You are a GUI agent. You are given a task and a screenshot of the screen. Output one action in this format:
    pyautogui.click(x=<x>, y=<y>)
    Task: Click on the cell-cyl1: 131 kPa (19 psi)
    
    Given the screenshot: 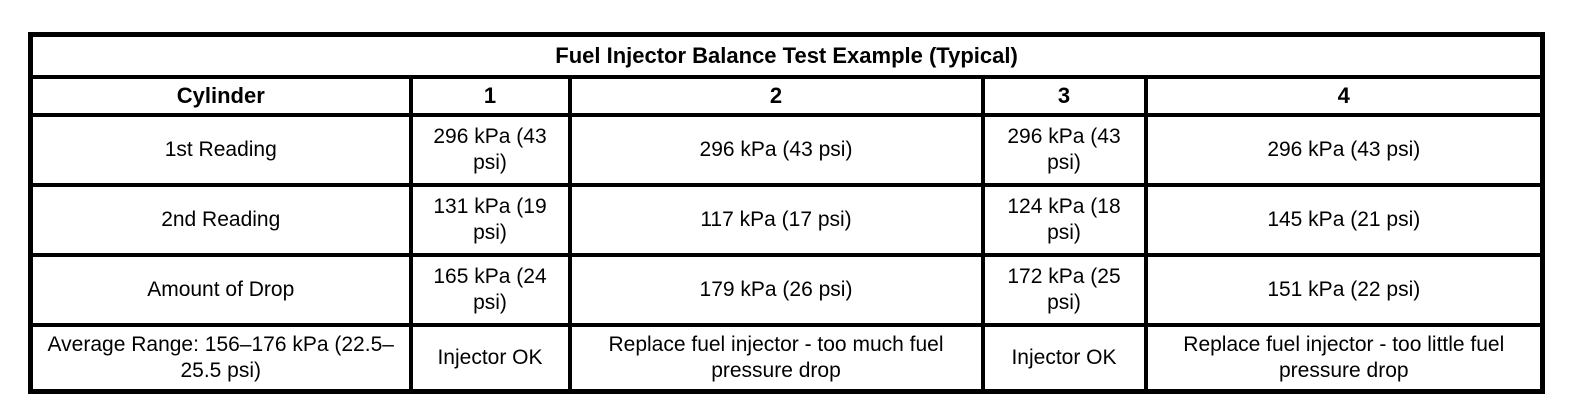 What is the action you would take?
    pyautogui.click(x=490, y=220)
    